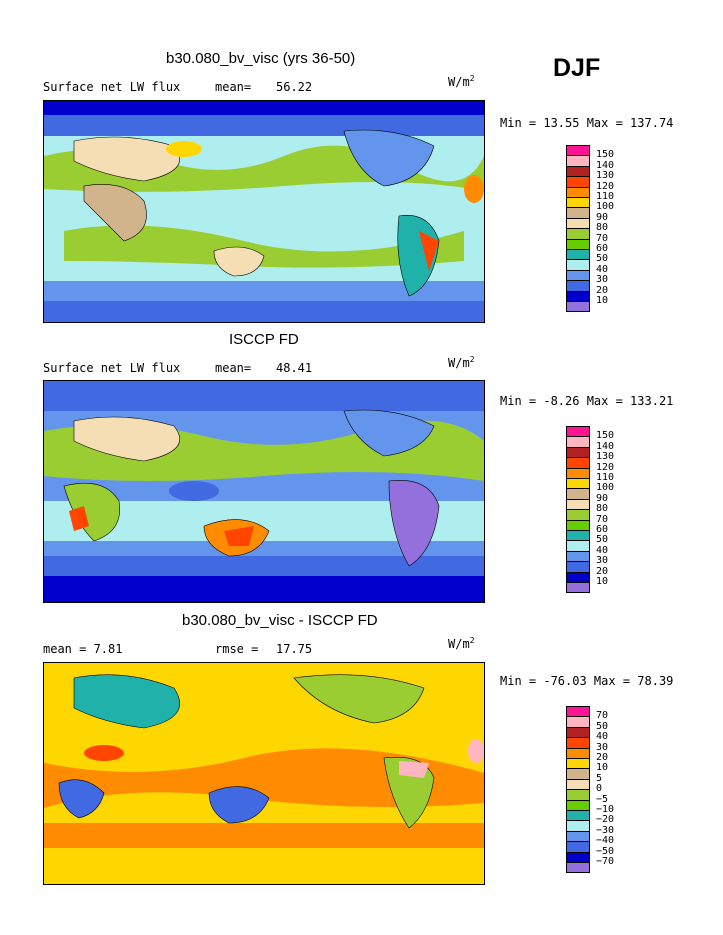  I want to click on season-label: DJF, so click(577, 68).